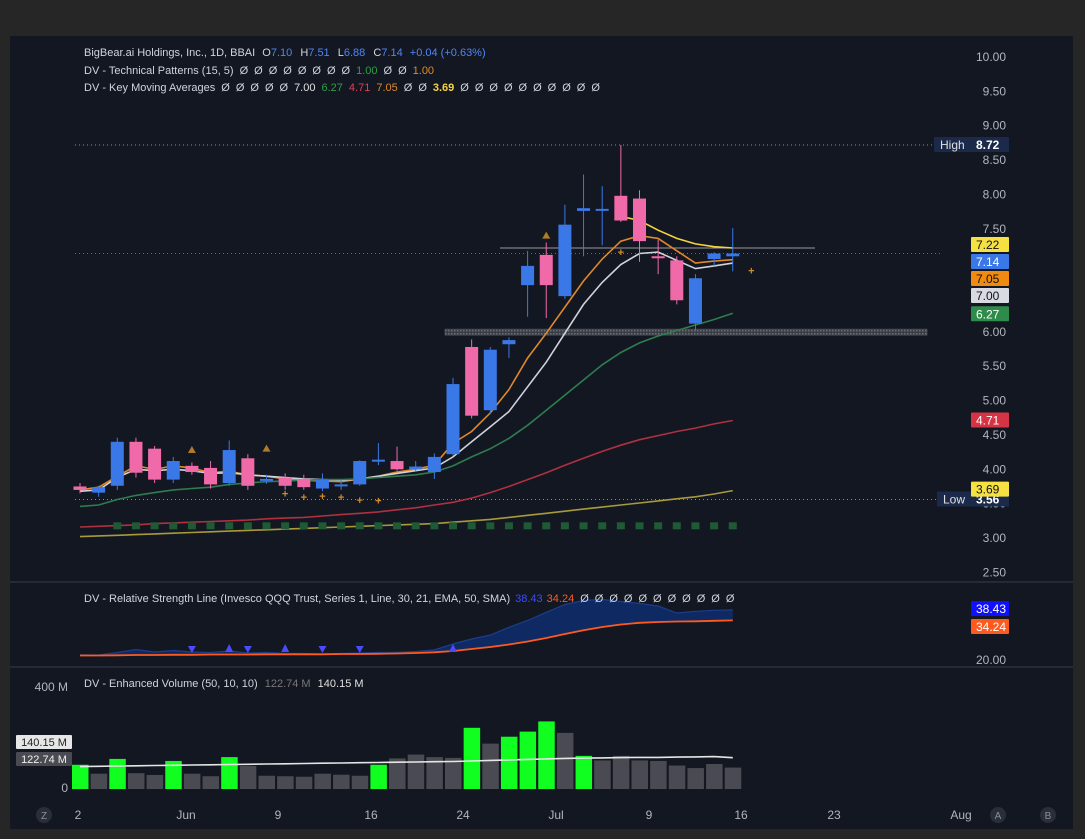 The height and width of the screenshot is (839, 1085). What do you see at coordinates (278, 815) in the screenshot?
I see `x-tick-label: 9` at bounding box center [278, 815].